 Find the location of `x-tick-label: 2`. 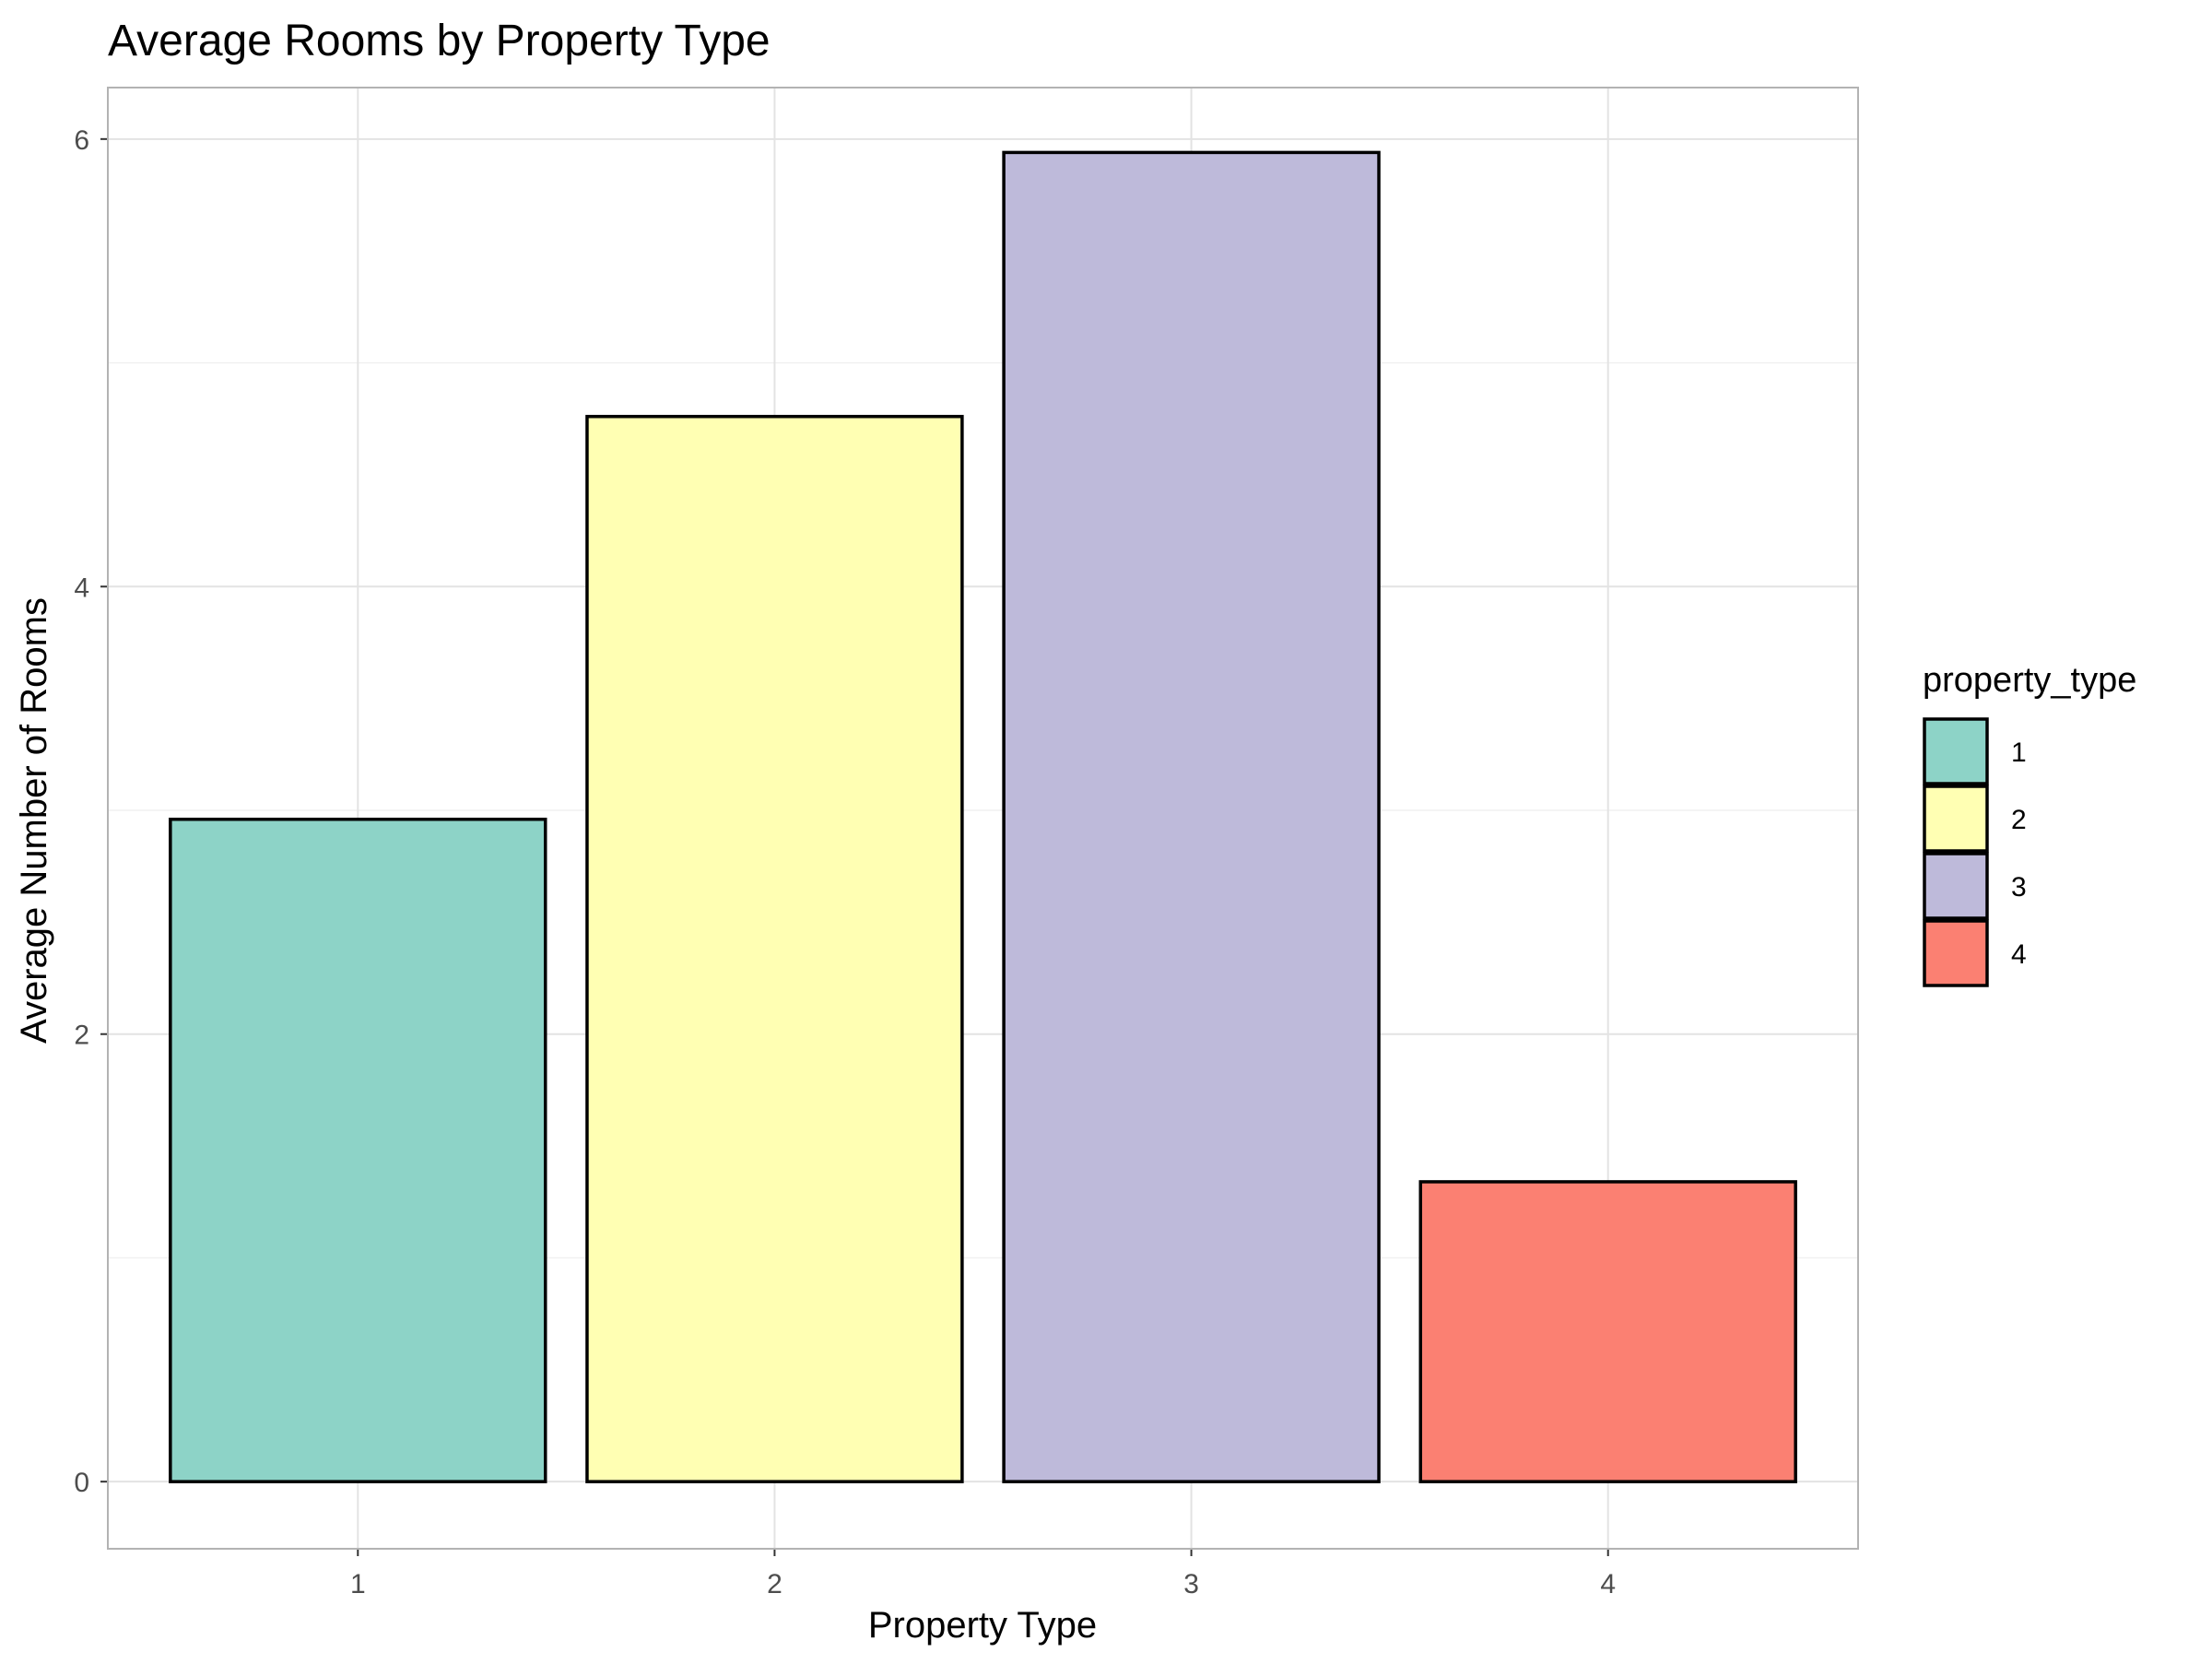

x-tick-label: 2 is located at coordinates (774, 1584).